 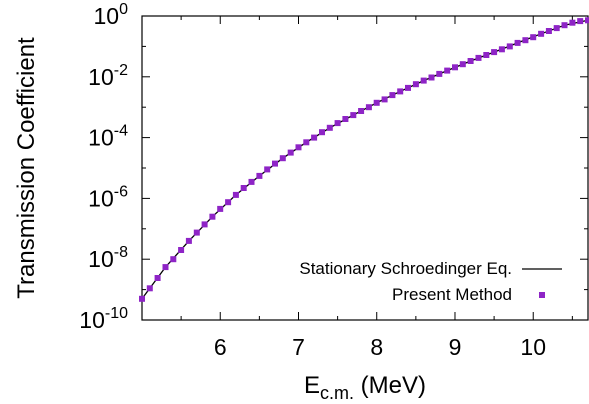 I want to click on x-tick-label: 9, so click(x=455, y=347).